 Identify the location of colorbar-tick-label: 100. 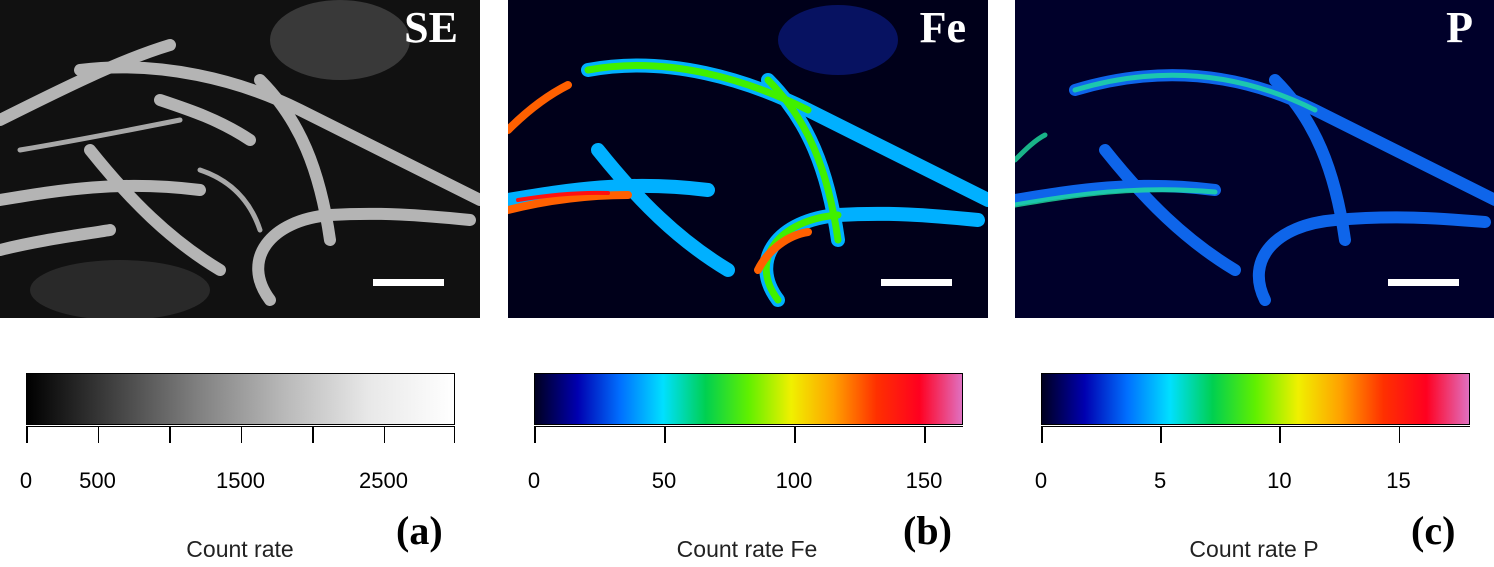
(794, 480).